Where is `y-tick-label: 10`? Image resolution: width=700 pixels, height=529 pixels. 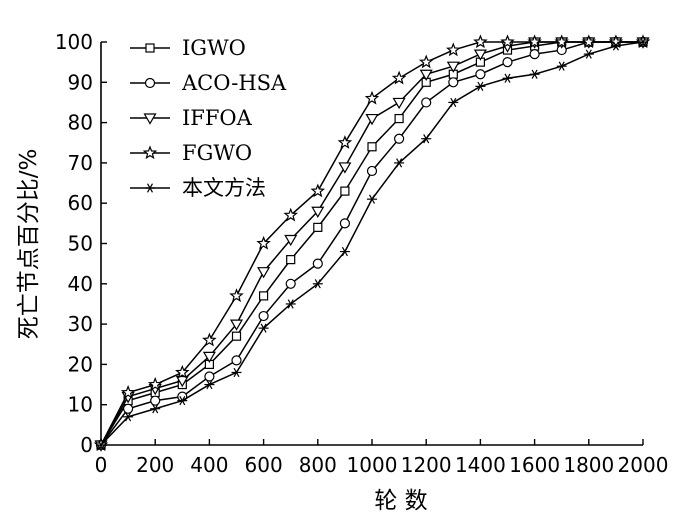 y-tick-label: 10 is located at coordinates (80, 405).